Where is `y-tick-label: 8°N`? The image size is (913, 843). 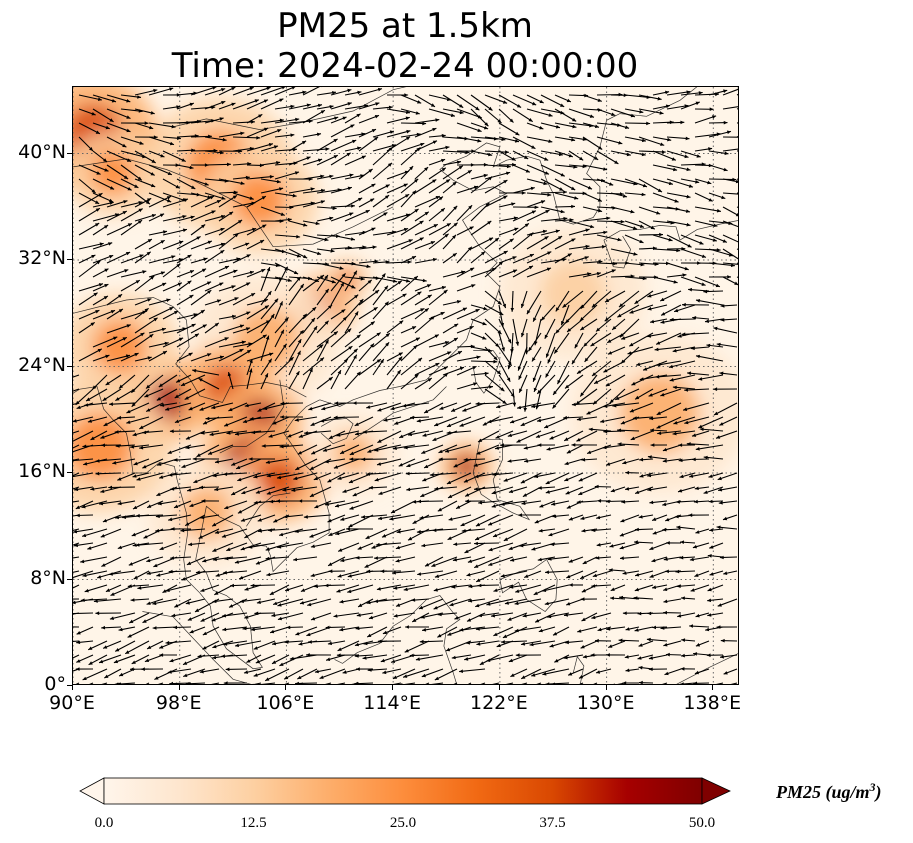 y-tick-label: 8°N is located at coordinates (48, 577).